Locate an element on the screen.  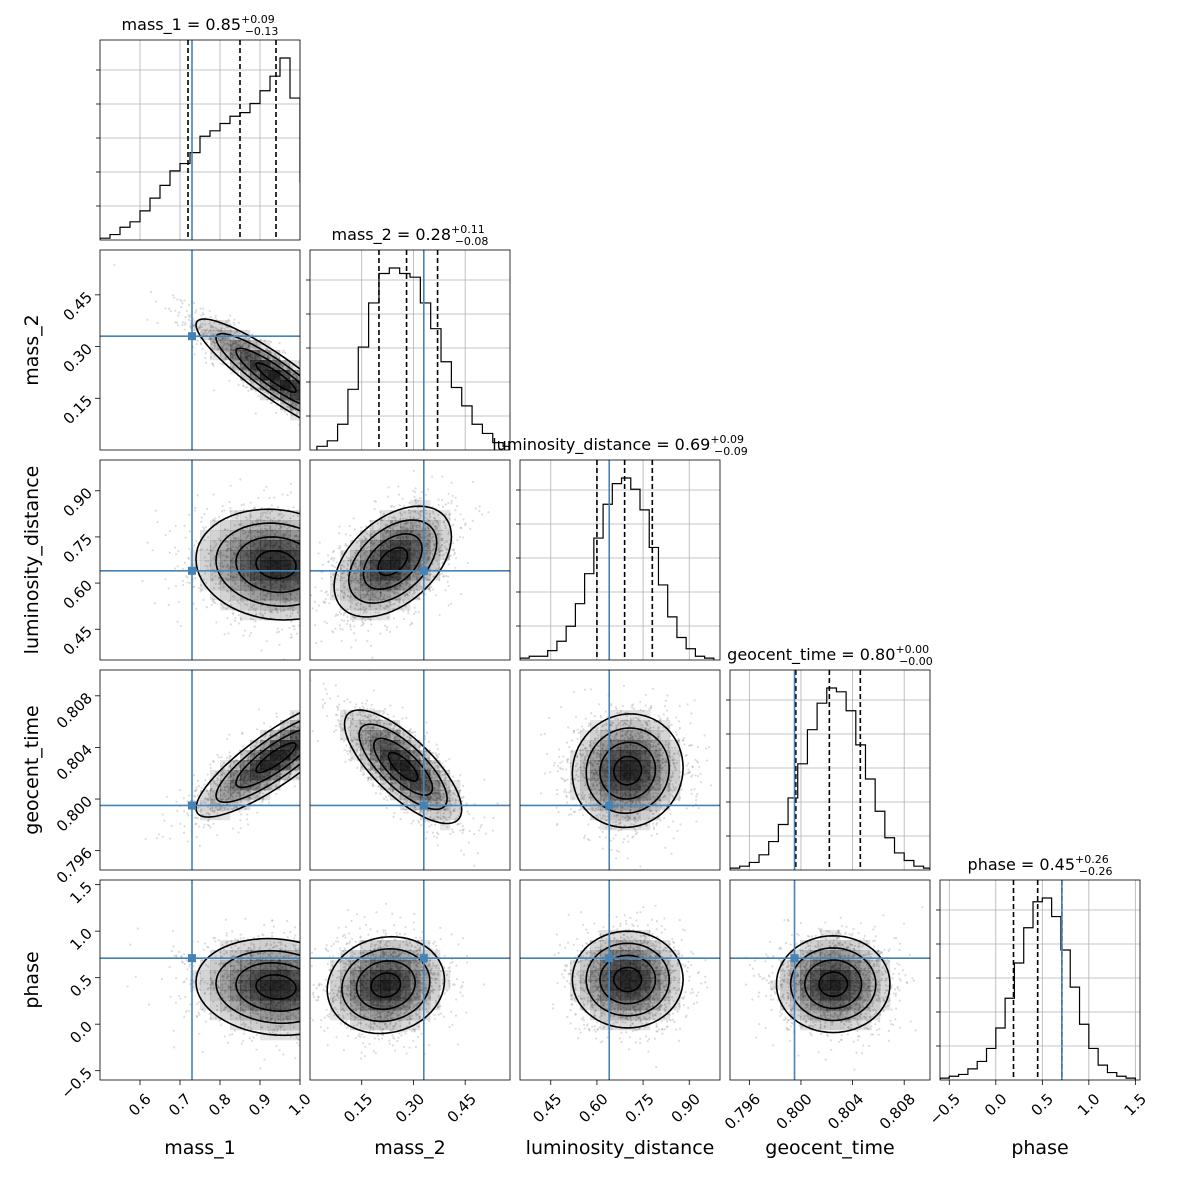
panel-frame is located at coordinates (200, 350).